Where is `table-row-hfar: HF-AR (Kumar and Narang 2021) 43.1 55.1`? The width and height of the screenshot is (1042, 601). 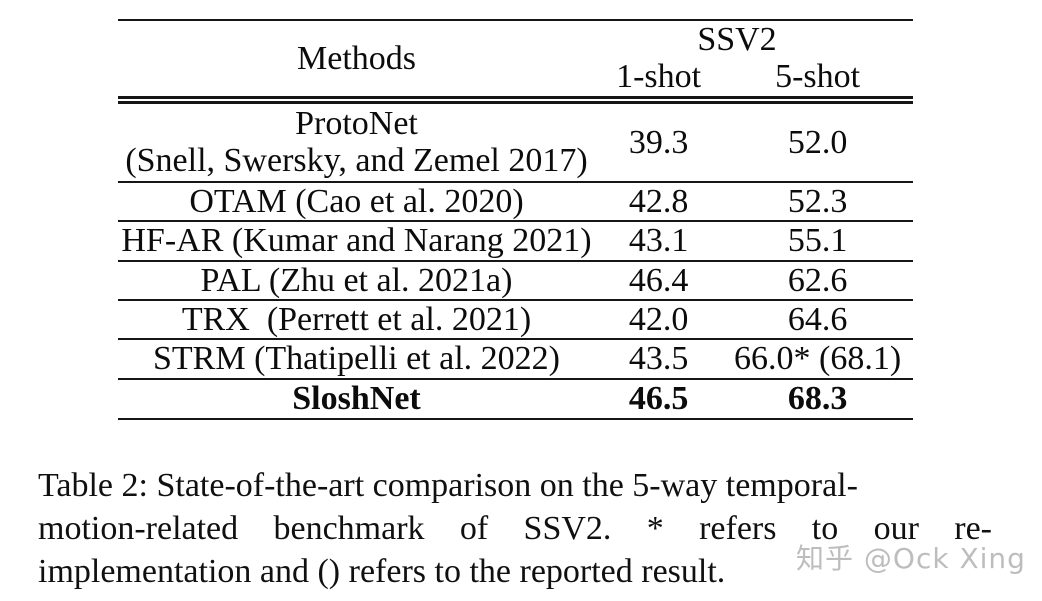 table-row-hfar: HF-AR (Kumar and Narang 2021) 43.1 55.1 is located at coordinates (515, 241).